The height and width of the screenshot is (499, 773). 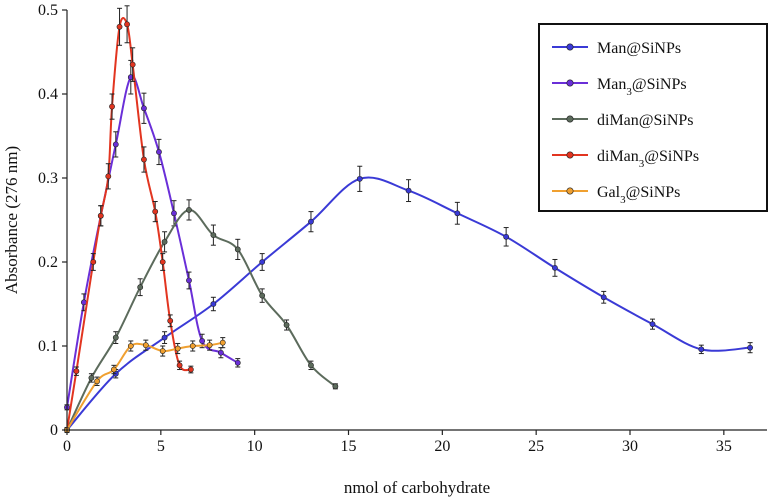 I want to click on x-tick-label: 35, so click(x=724, y=446).